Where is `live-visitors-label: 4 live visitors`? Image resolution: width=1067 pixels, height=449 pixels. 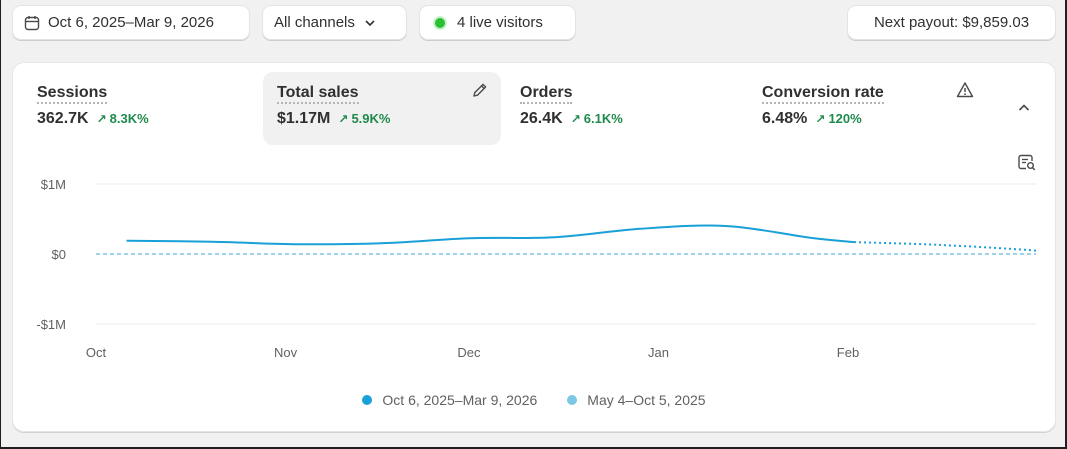 live-visitors-label: 4 live visitors is located at coordinates (500, 22).